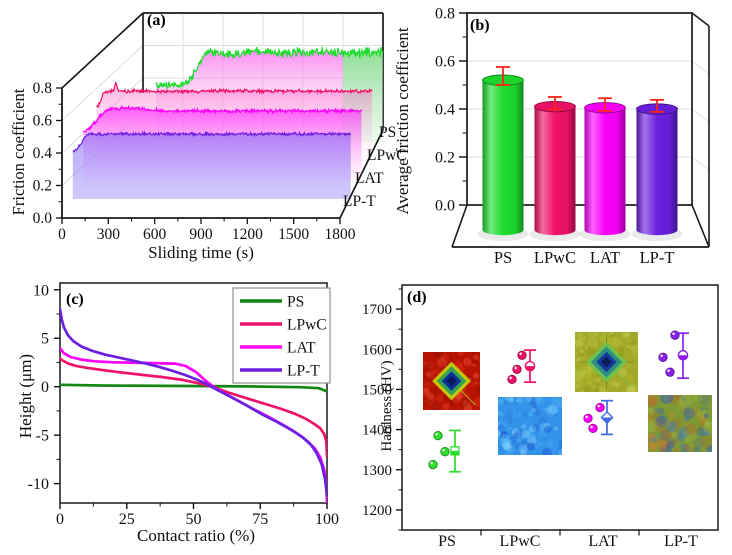 The height and width of the screenshot is (555, 732). What do you see at coordinates (606, 362) in the screenshot?
I see `lat-indent-micrograph` at bounding box center [606, 362].